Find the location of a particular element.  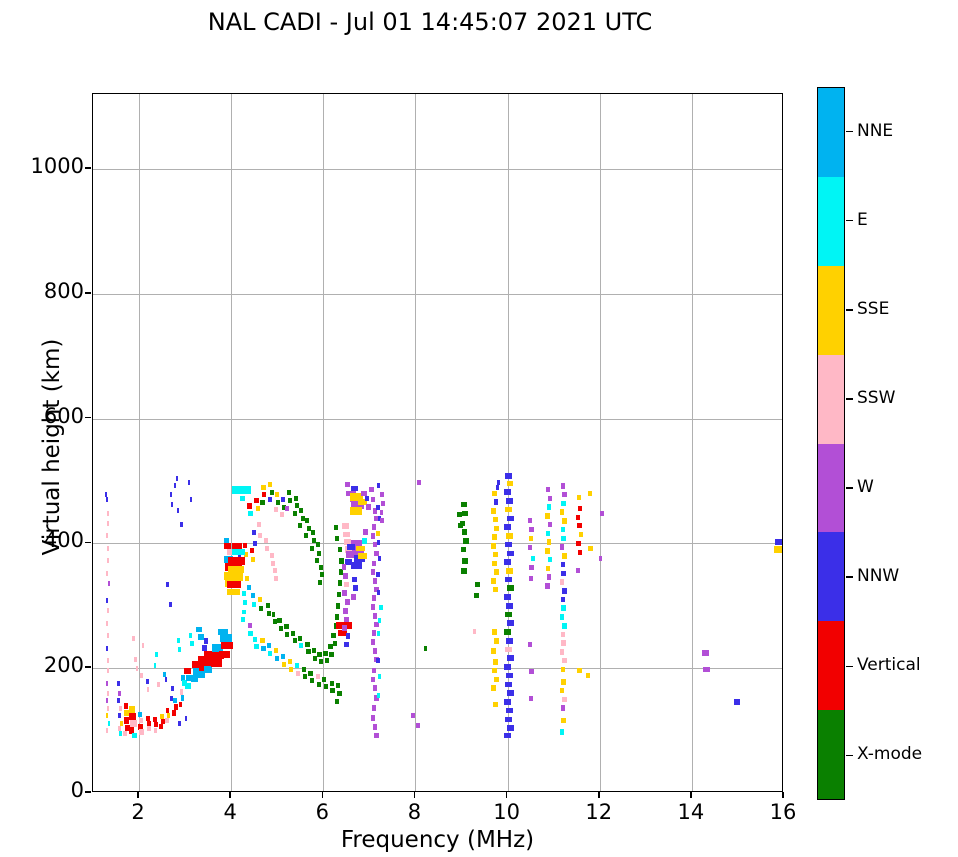

colorbar-label-w: W is located at coordinates (865, 487).